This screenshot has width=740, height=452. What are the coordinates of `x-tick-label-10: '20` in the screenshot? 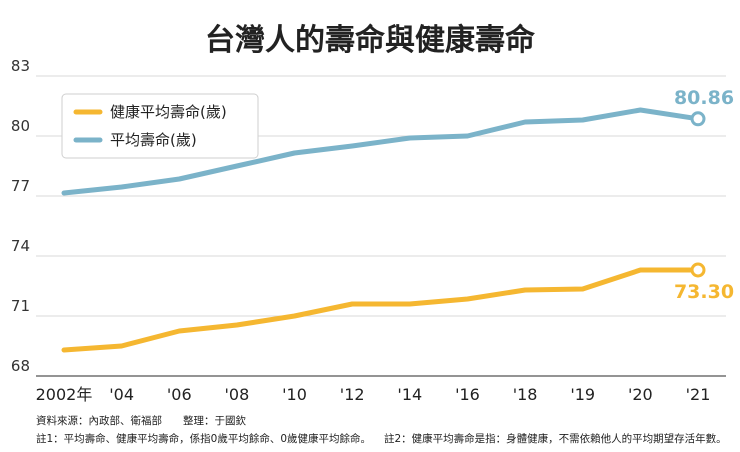 It's located at (640, 394).